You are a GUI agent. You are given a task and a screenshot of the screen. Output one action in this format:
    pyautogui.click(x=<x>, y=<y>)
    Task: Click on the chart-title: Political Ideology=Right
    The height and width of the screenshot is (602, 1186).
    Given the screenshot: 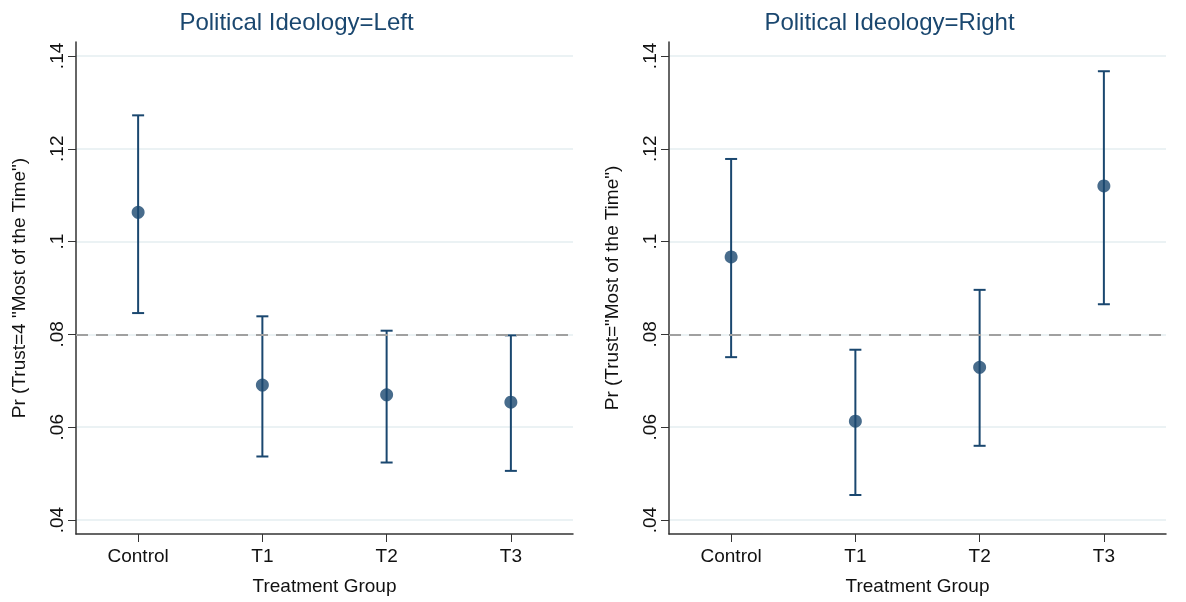 What is the action you would take?
    pyautogui.click(x=889, y=21)
    